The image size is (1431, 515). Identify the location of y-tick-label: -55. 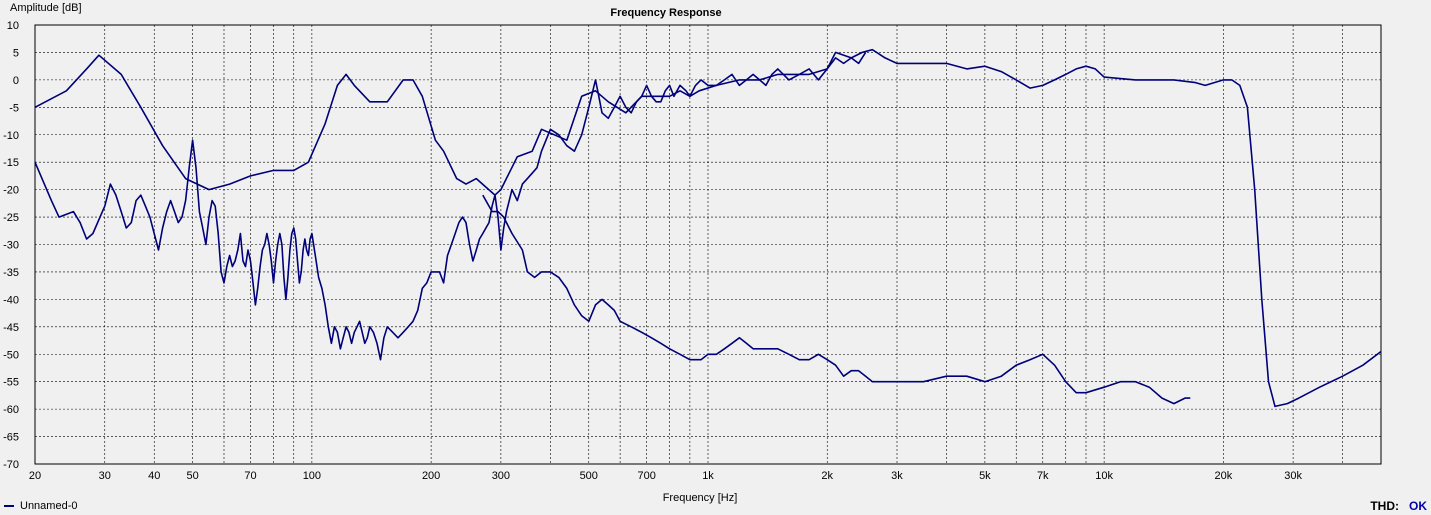
(11, 383).